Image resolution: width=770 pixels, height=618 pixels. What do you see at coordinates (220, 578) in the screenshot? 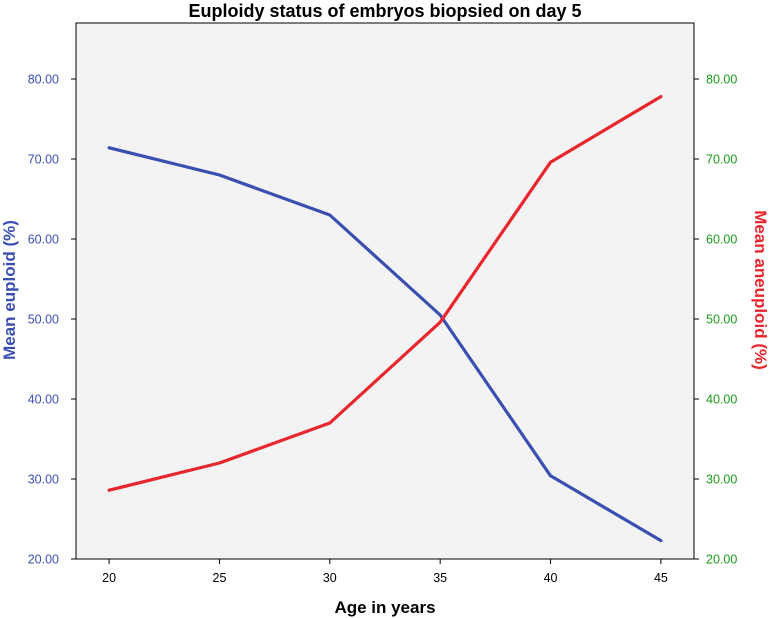
I see `x-tick-label: 25` at bounding box center [220, 578].